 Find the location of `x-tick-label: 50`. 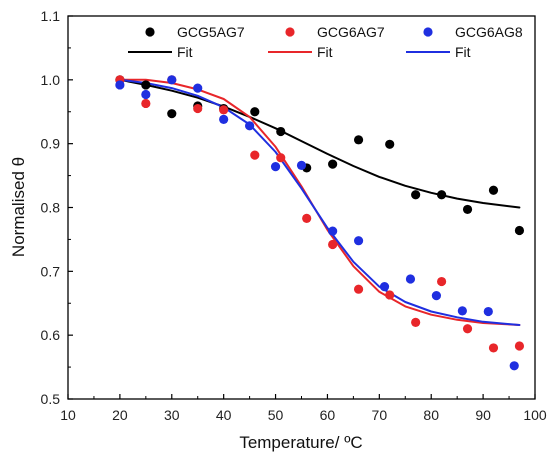

x-tick-label: 50 is located at coordinates (276, 415).